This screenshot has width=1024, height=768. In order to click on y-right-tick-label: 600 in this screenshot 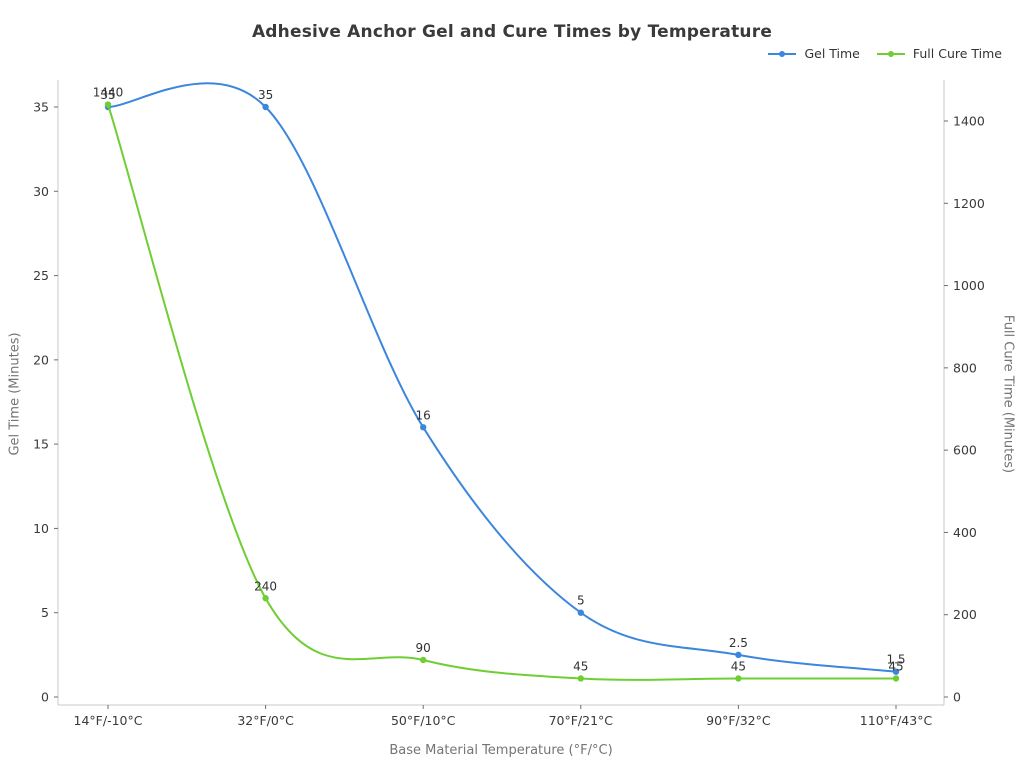, I will do `click(965, 450)`.